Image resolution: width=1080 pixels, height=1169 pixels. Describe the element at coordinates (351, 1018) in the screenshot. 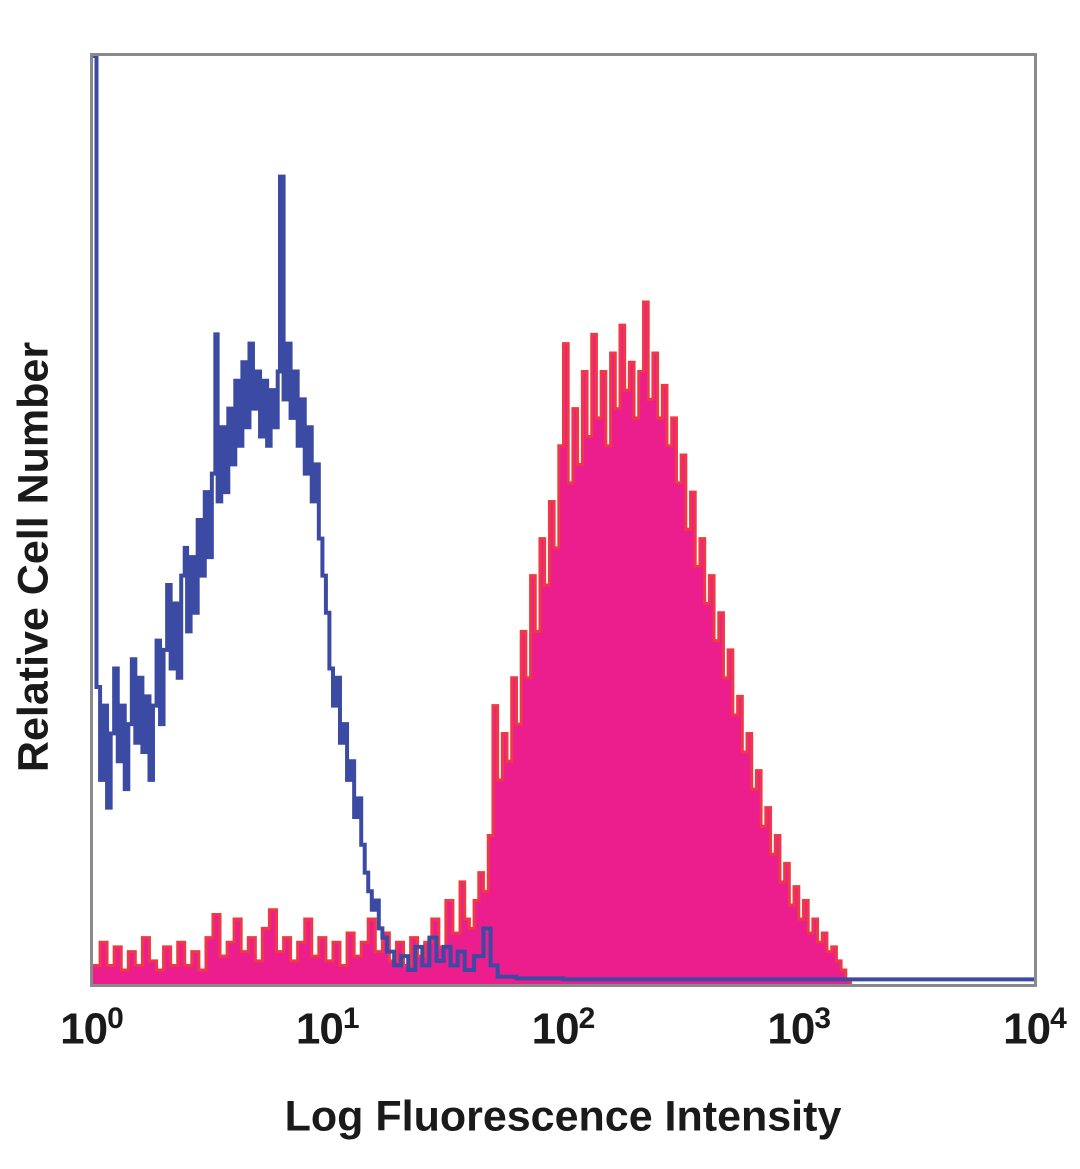

I see `tick-exponent: 1` at that location.